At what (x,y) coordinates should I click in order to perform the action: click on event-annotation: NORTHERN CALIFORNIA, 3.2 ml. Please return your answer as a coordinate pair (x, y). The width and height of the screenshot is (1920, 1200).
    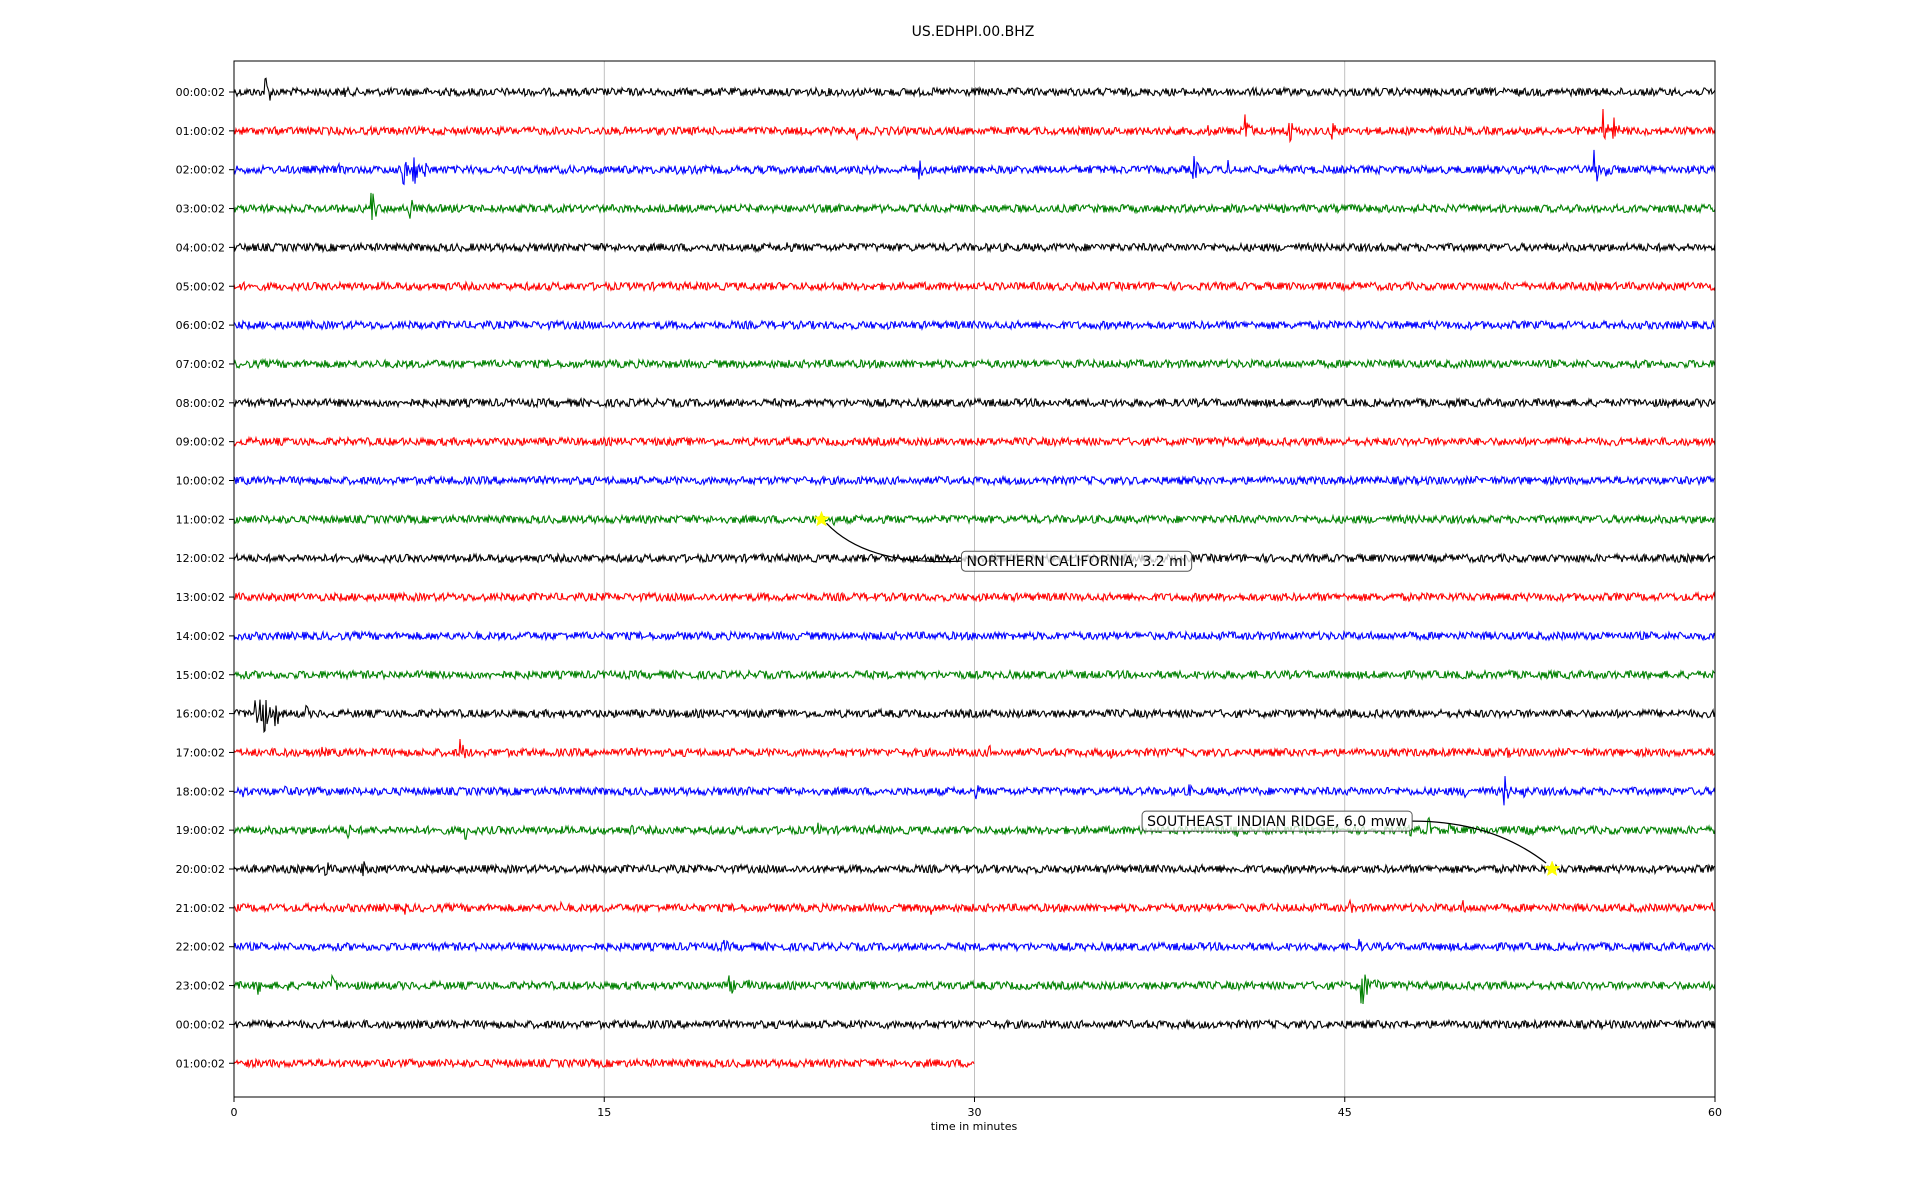
    Looking at the image, I should click on (1003, 541).